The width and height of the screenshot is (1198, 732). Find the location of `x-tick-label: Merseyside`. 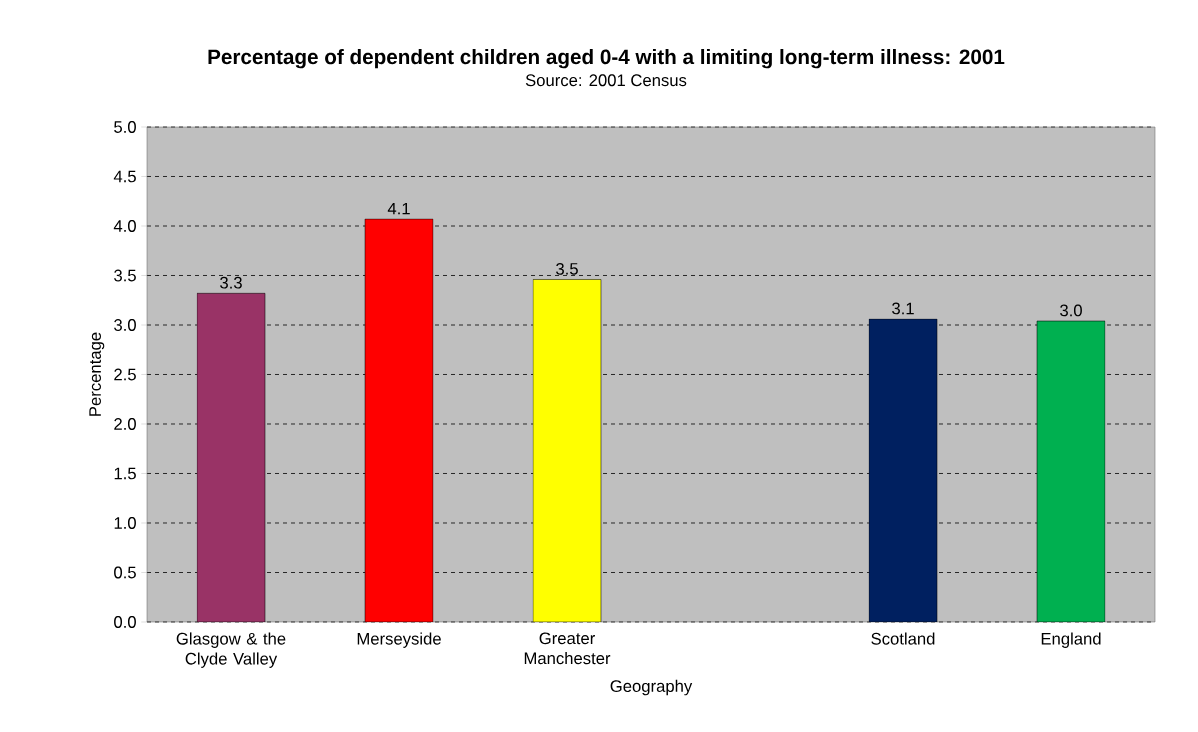

x-tick-label: Merseyside is located at coordinates (399, 640).